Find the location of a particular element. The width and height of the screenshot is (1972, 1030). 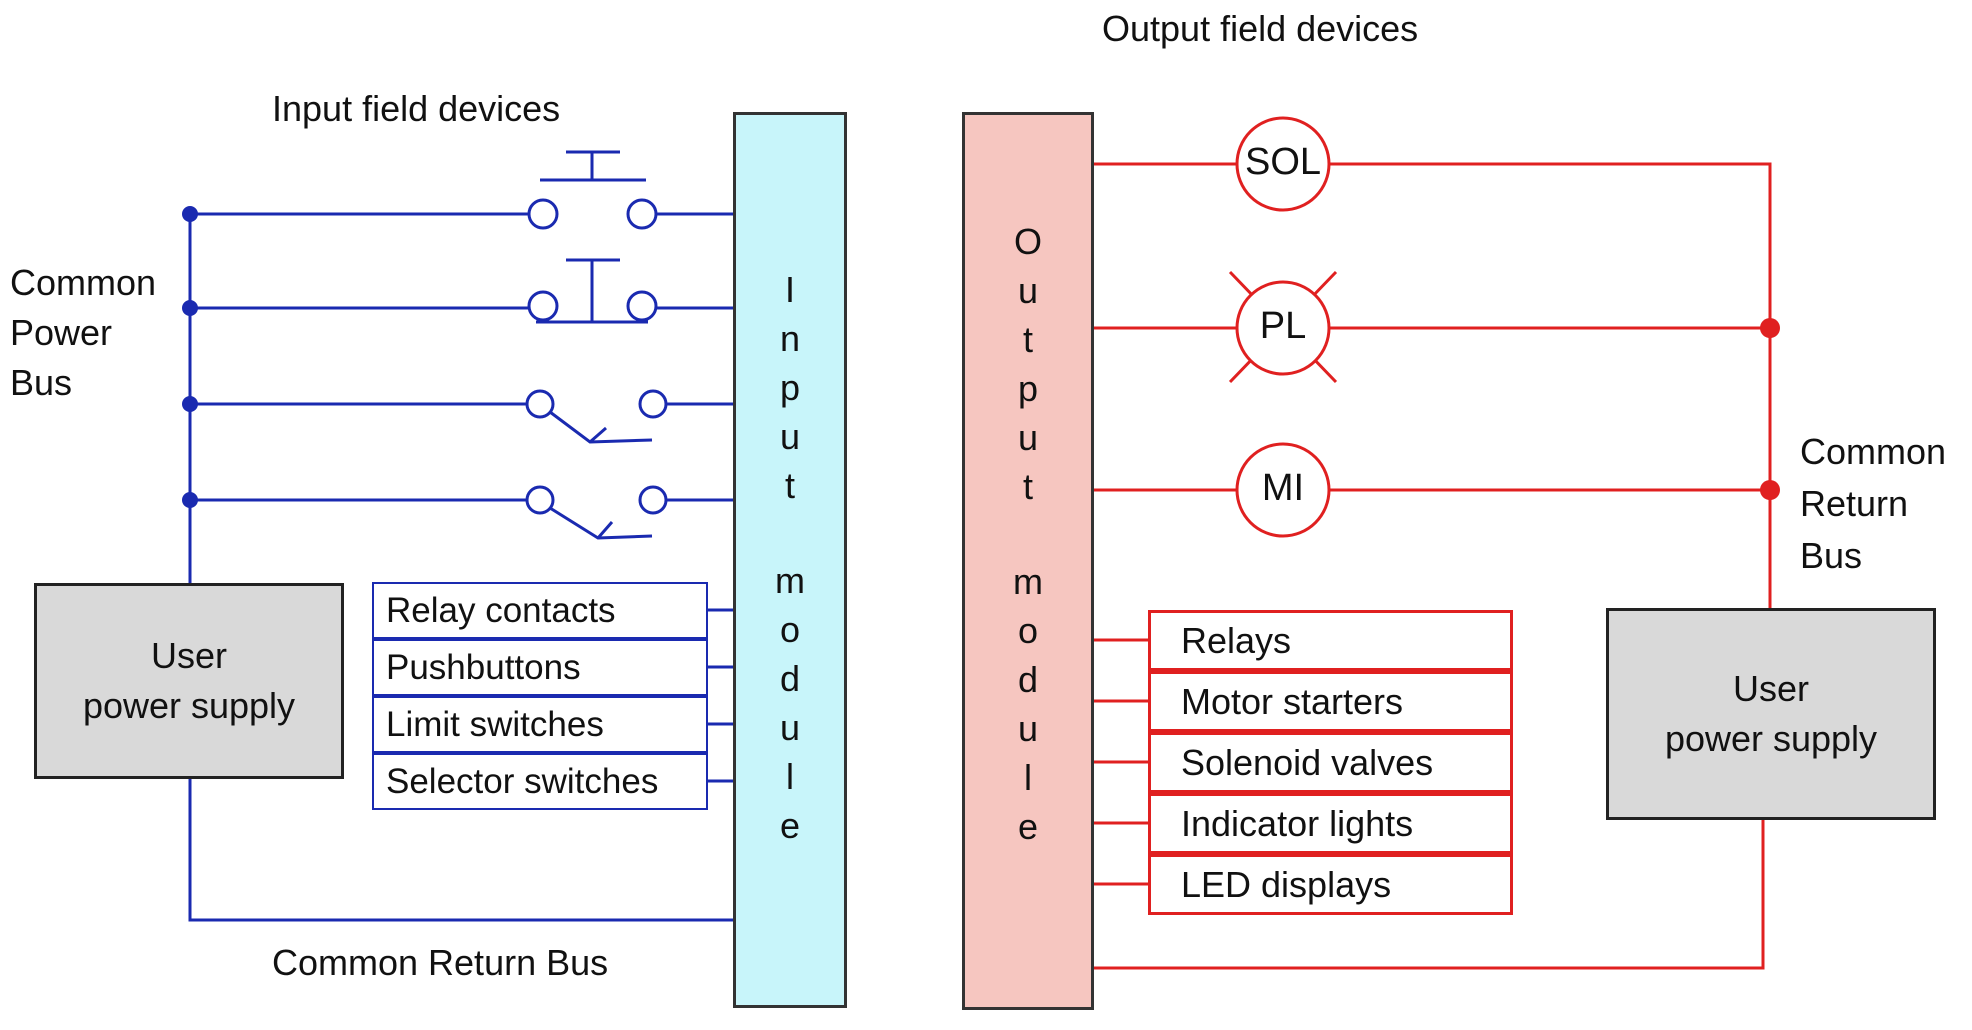

input-junctions is located at coordinates (190, 357).